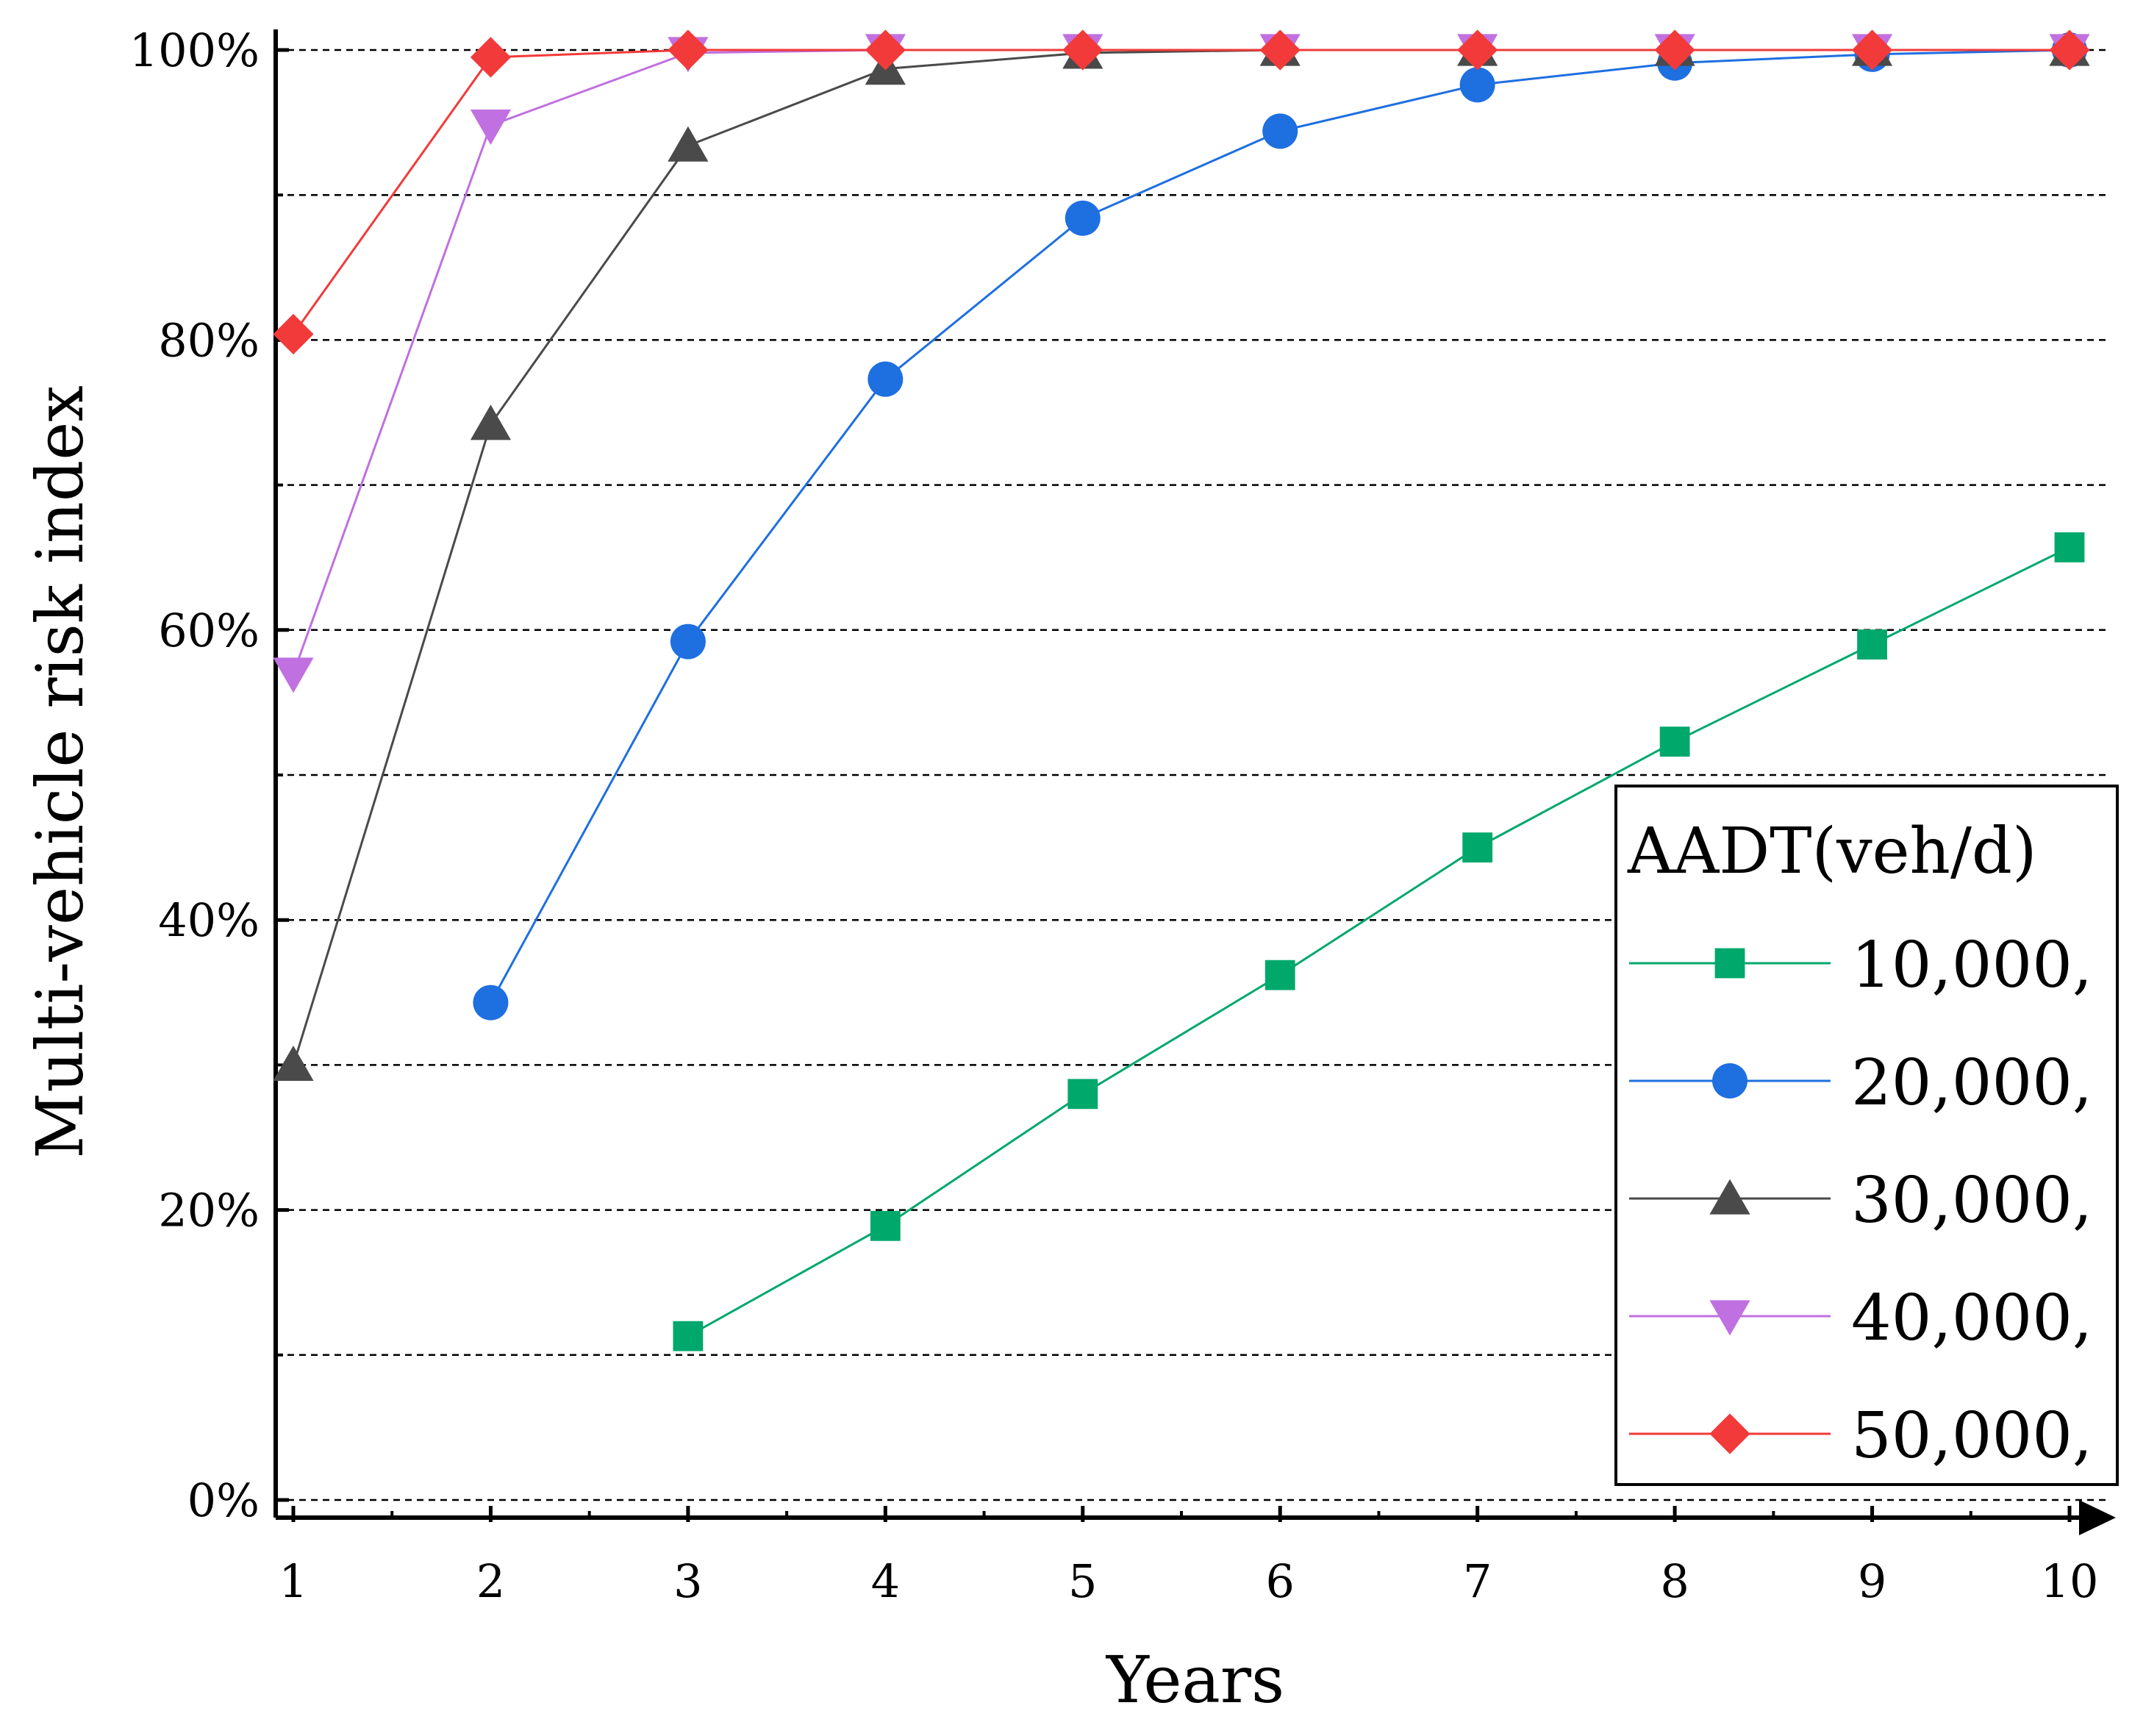  I want to click on legend-entry: 30,000,, so click(1860, 1200).